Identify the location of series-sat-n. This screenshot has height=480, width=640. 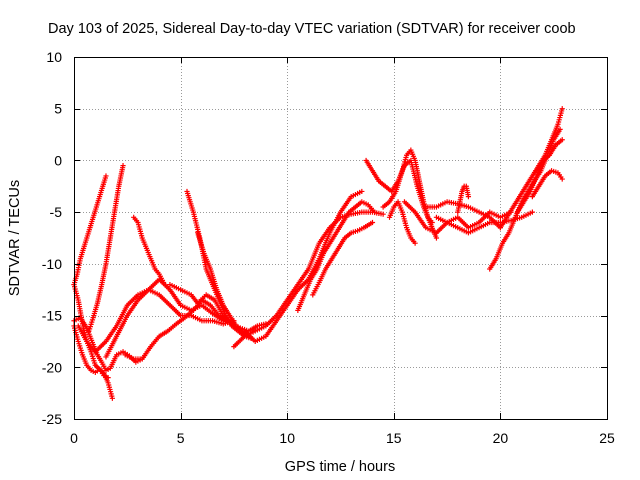
(303, 266).